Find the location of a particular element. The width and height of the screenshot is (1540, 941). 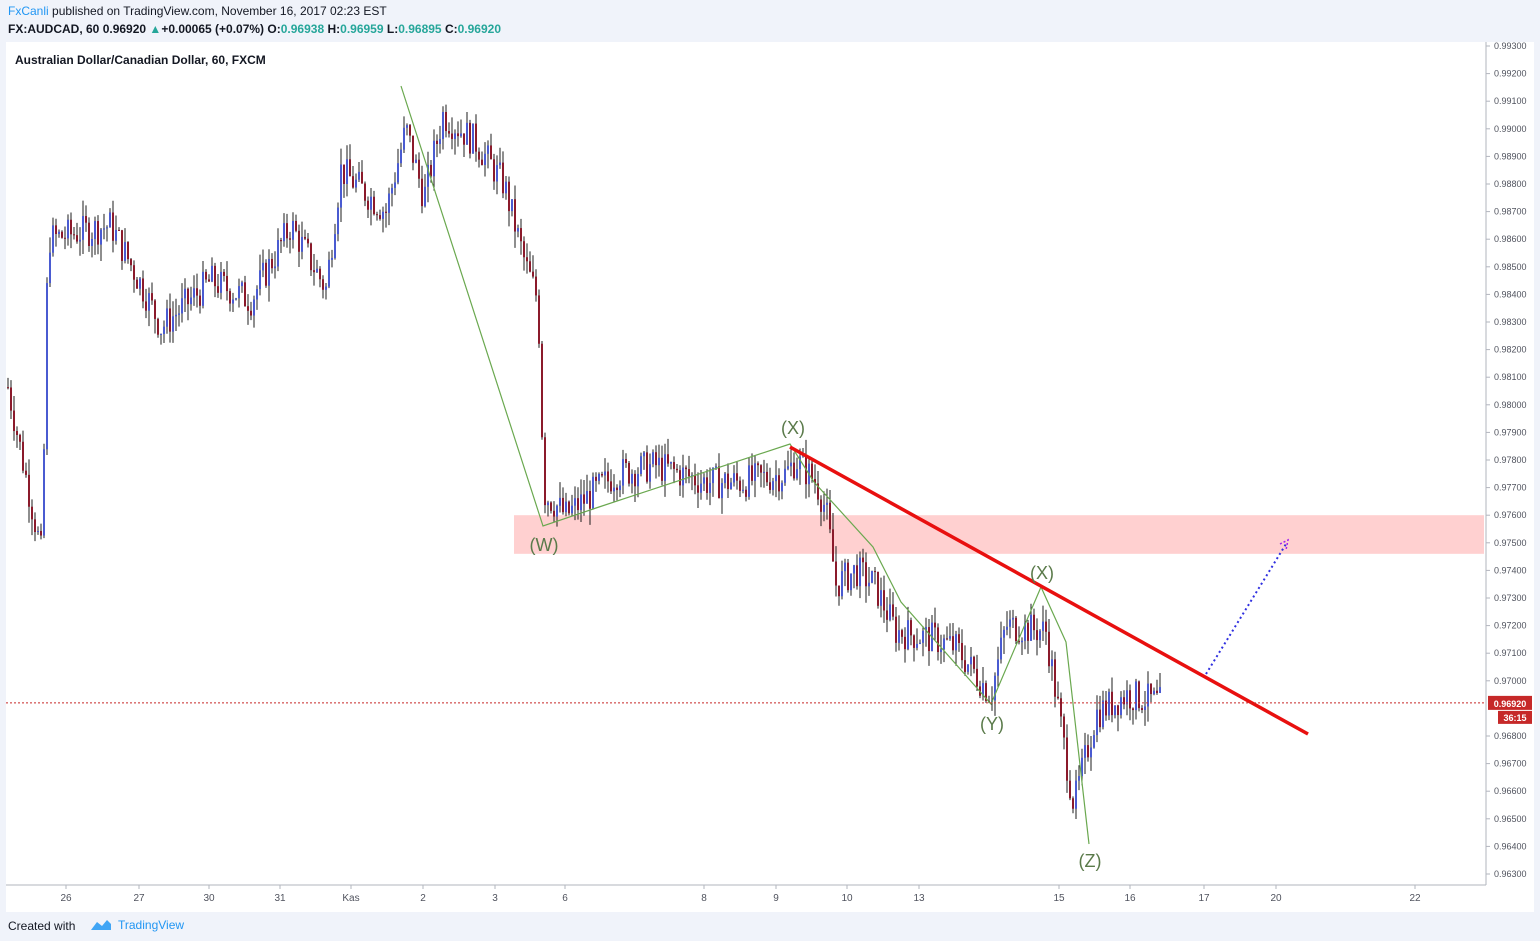

y-tick-label: 0.98300 is located at coordinates (1510, 322).